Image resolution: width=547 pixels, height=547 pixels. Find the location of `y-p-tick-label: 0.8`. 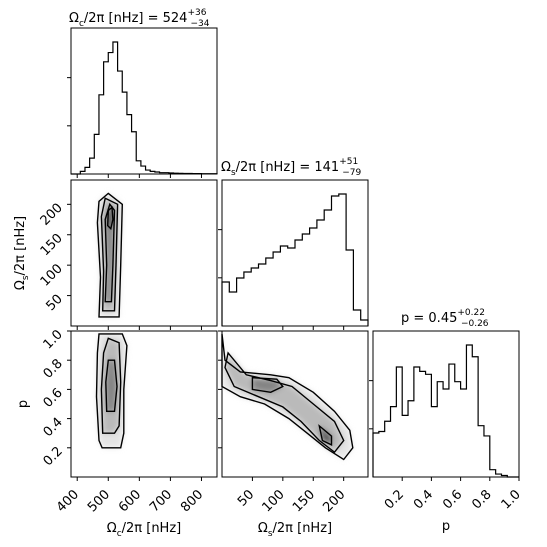

y-p-tick-label: 0.8 is located at coordinates (53, 368).